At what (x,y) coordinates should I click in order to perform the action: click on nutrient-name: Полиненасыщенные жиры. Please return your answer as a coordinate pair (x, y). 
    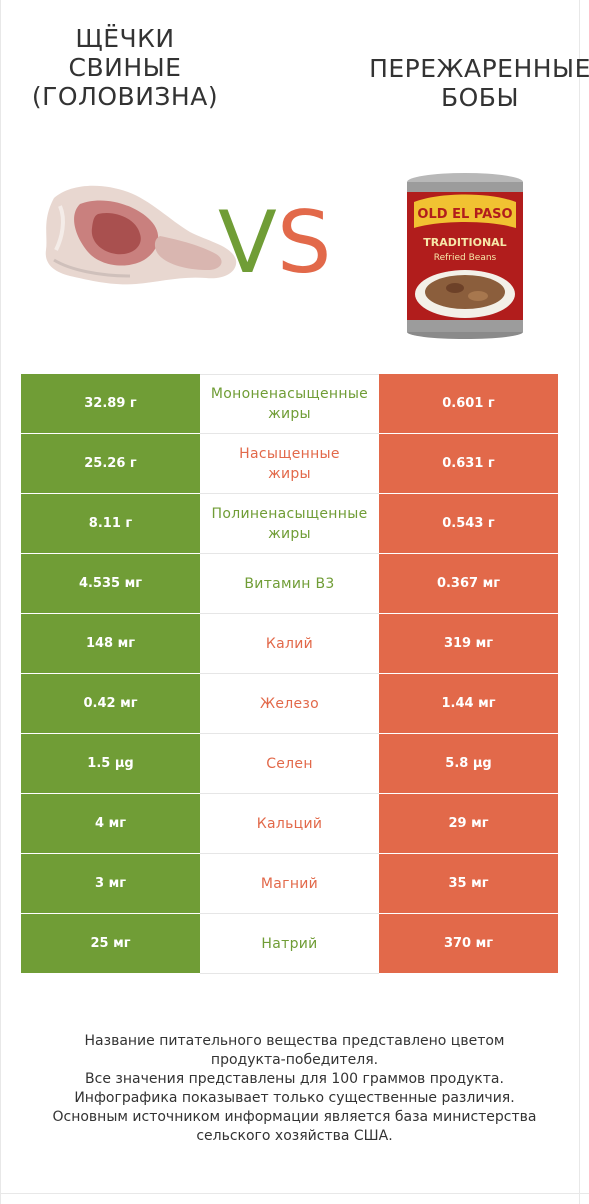
    Looking at the image, I should click on (290, 524).